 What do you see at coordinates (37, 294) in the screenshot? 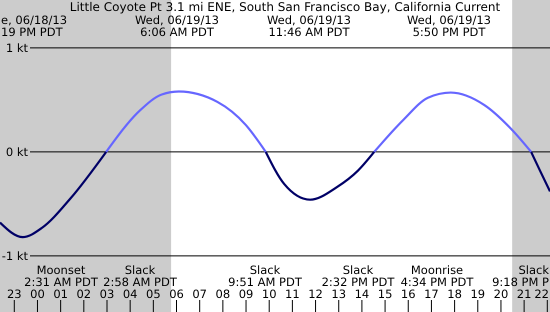
I see `x-tick-label: 00` at bounding box center [37, 294].